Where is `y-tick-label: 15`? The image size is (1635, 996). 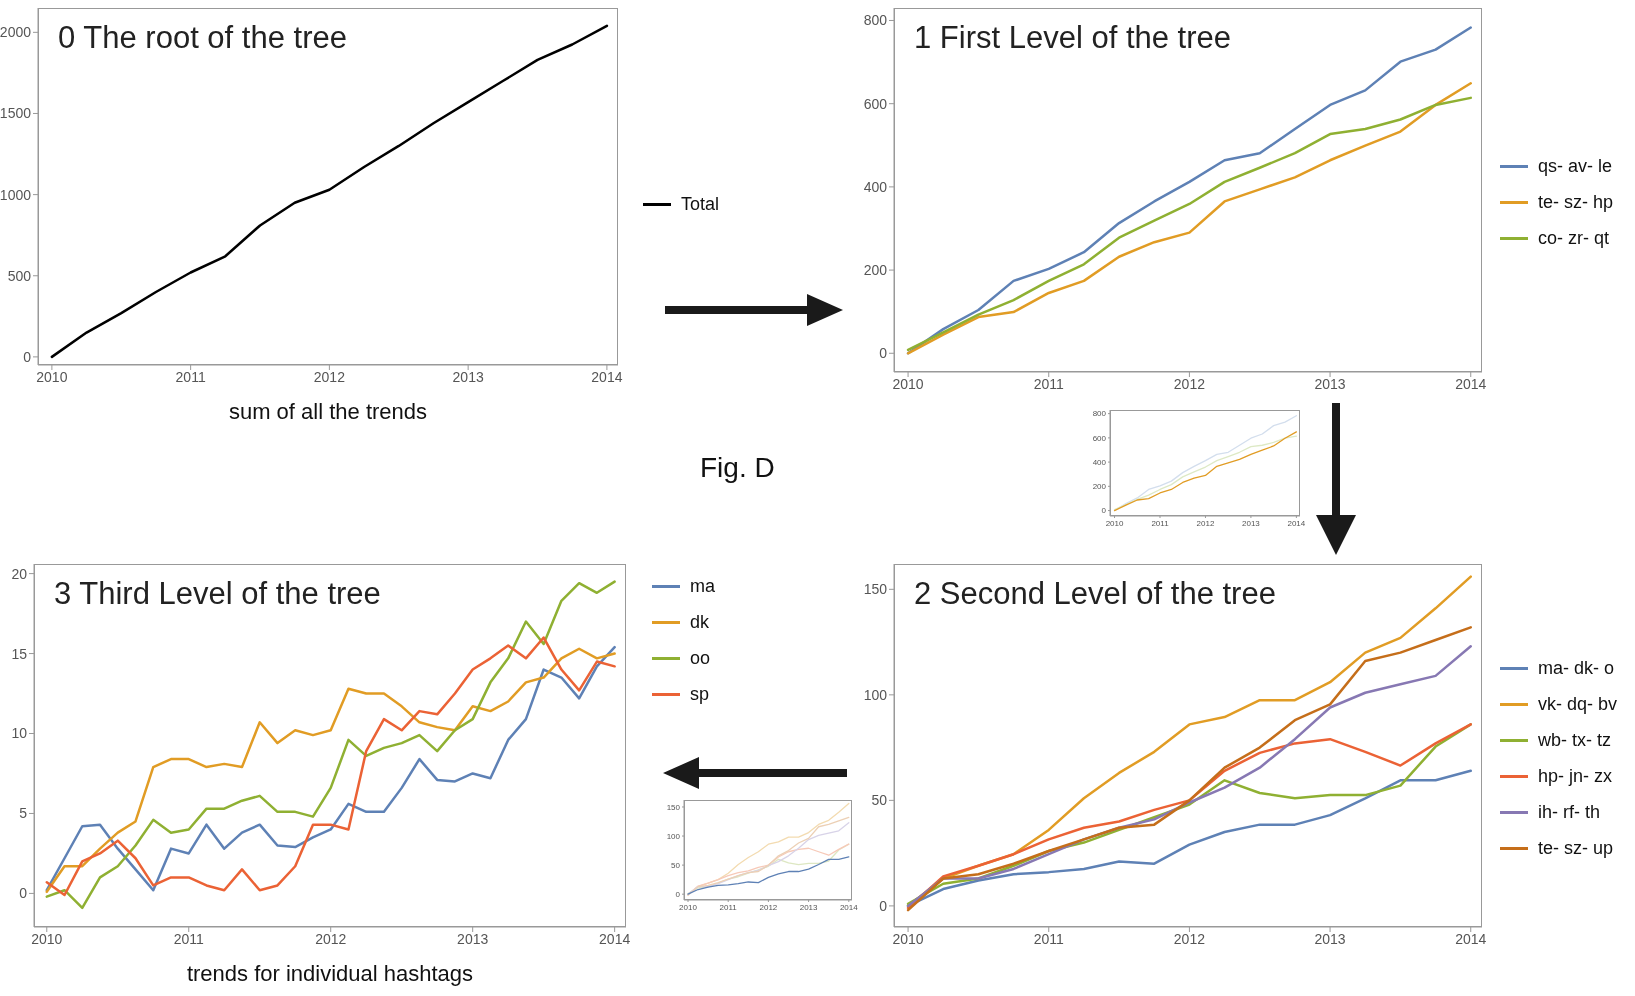
y-tick-label: 15 is located at coordinates (19, 653).